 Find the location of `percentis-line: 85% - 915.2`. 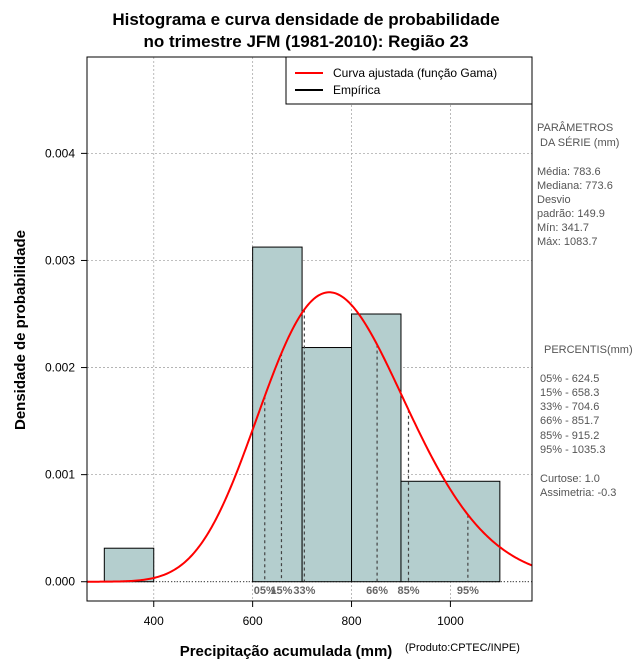

percentis-line: 85% - 915.2 is located at coordinates (569, 436).